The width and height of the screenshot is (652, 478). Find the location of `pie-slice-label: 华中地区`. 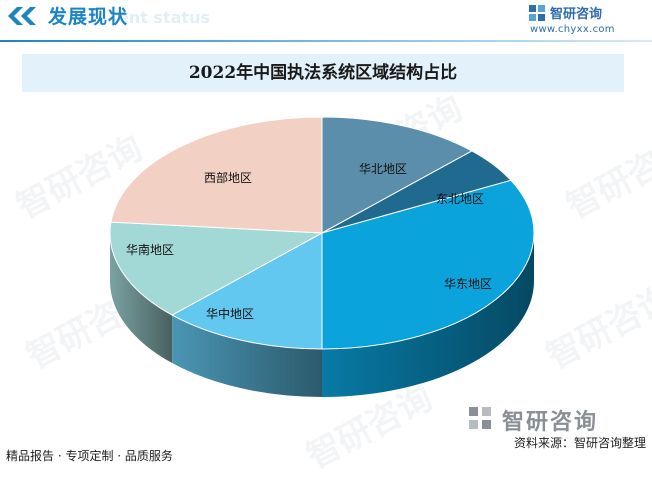

pie-slice-label: 华中地区 is located at coordinates (230, 313).